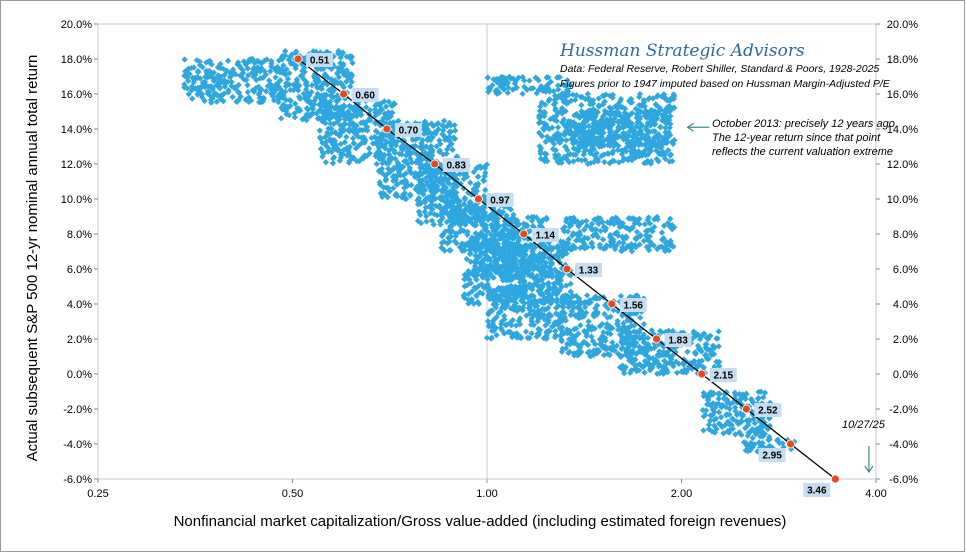 The image size is (966, 553). Describe the element at coordinates (77, 480) in the screenshot. I see `y-tick-label-left: -6.0%` at that location.